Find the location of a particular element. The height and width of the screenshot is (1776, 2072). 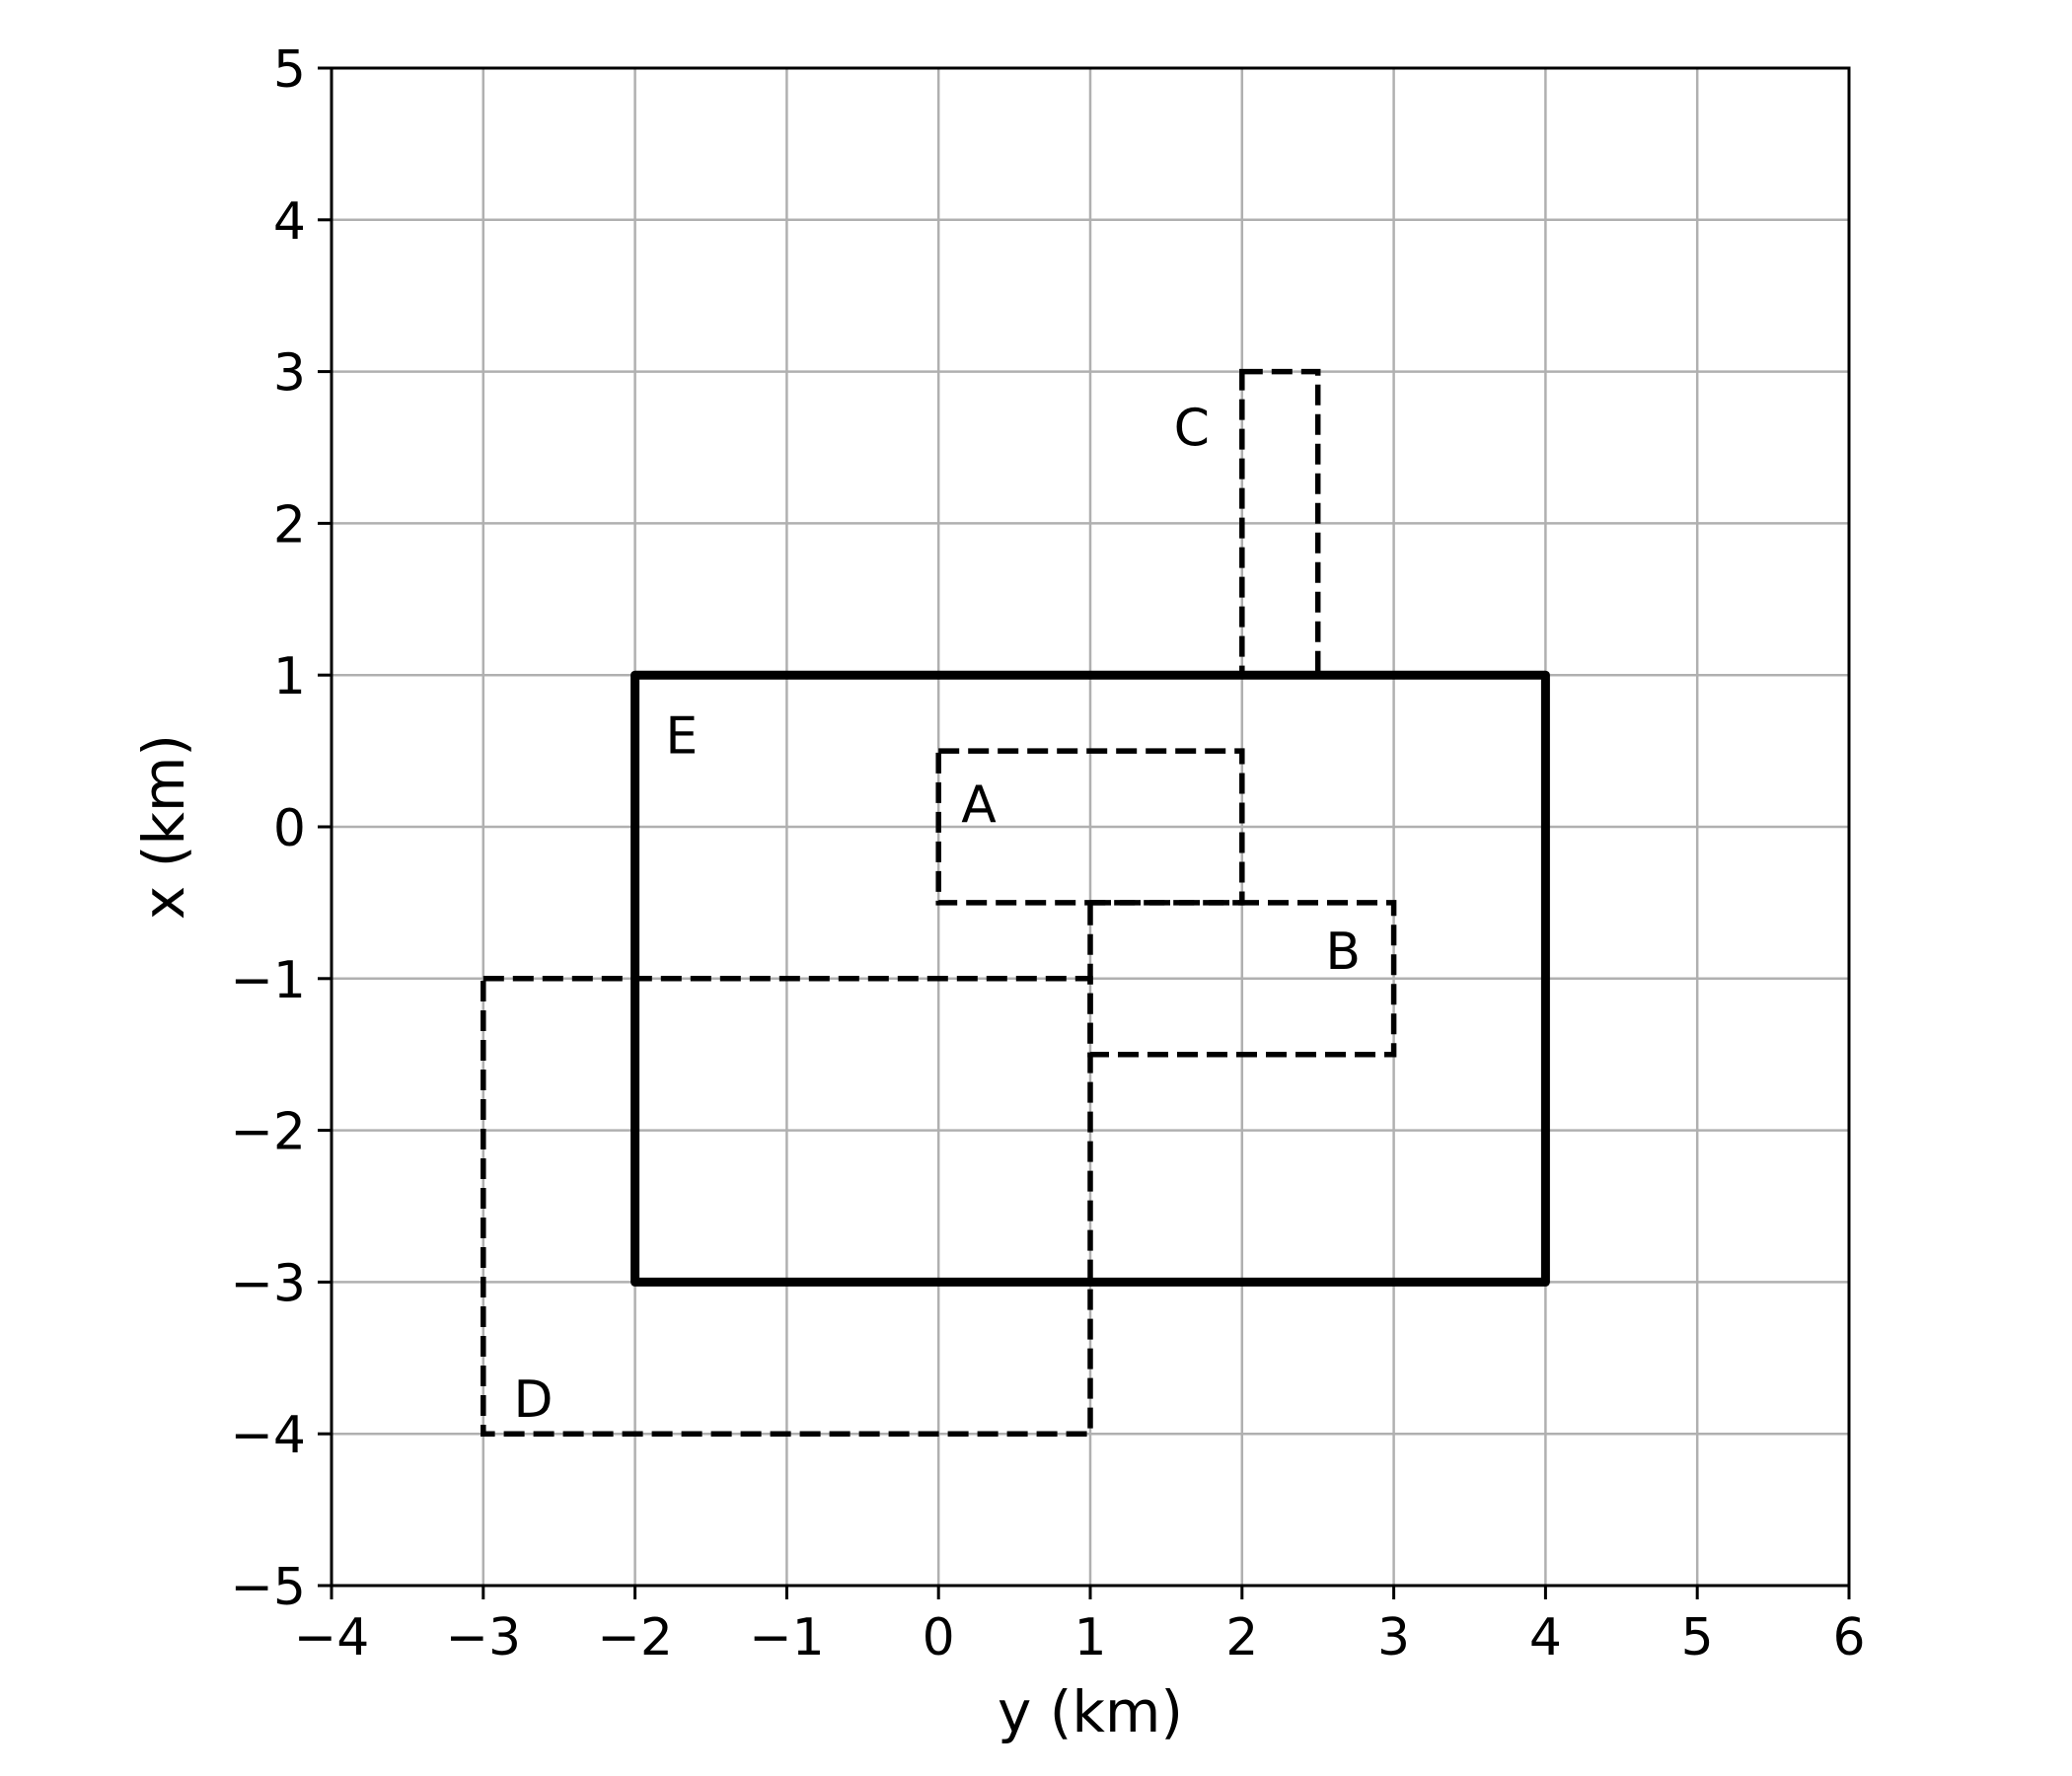

y-tick-label-4: −1 is located at coordinates (268, 981).